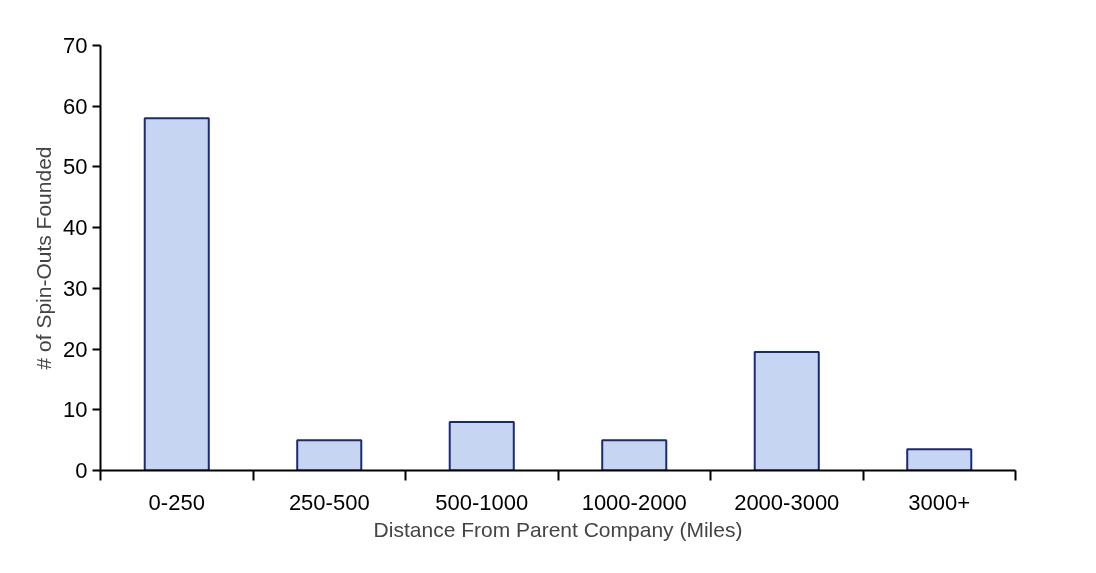 Image resolution: width=1096 pixels, height=573 pixels. Describe the element at coordinates (75, 106) in the screenshot. I see `y-tick-label: 60` at that location.